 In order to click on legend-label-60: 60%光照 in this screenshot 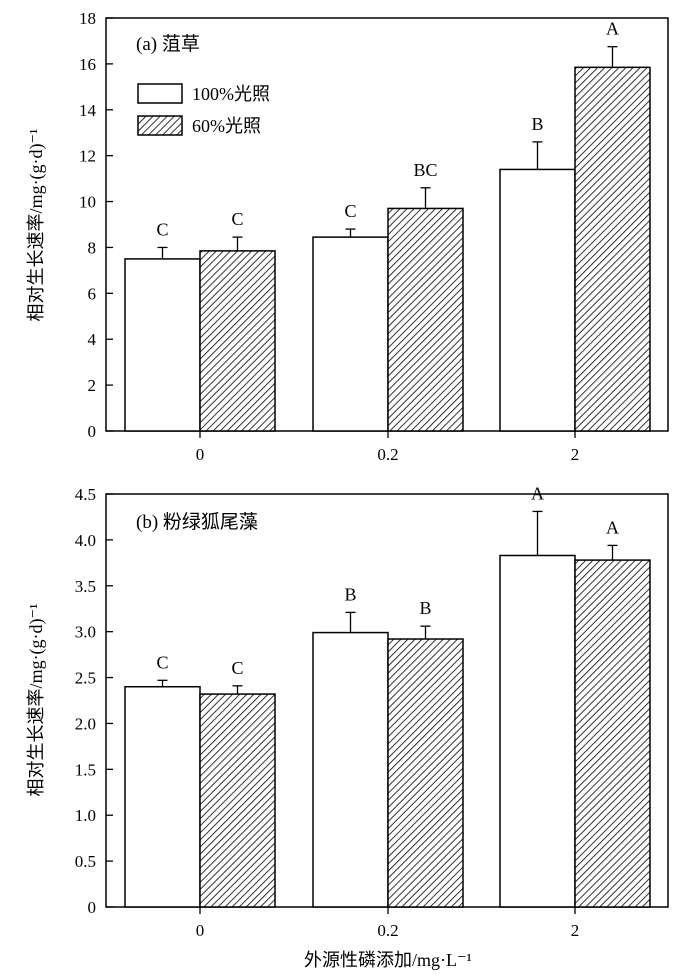, I will do `click(226, 126)`.